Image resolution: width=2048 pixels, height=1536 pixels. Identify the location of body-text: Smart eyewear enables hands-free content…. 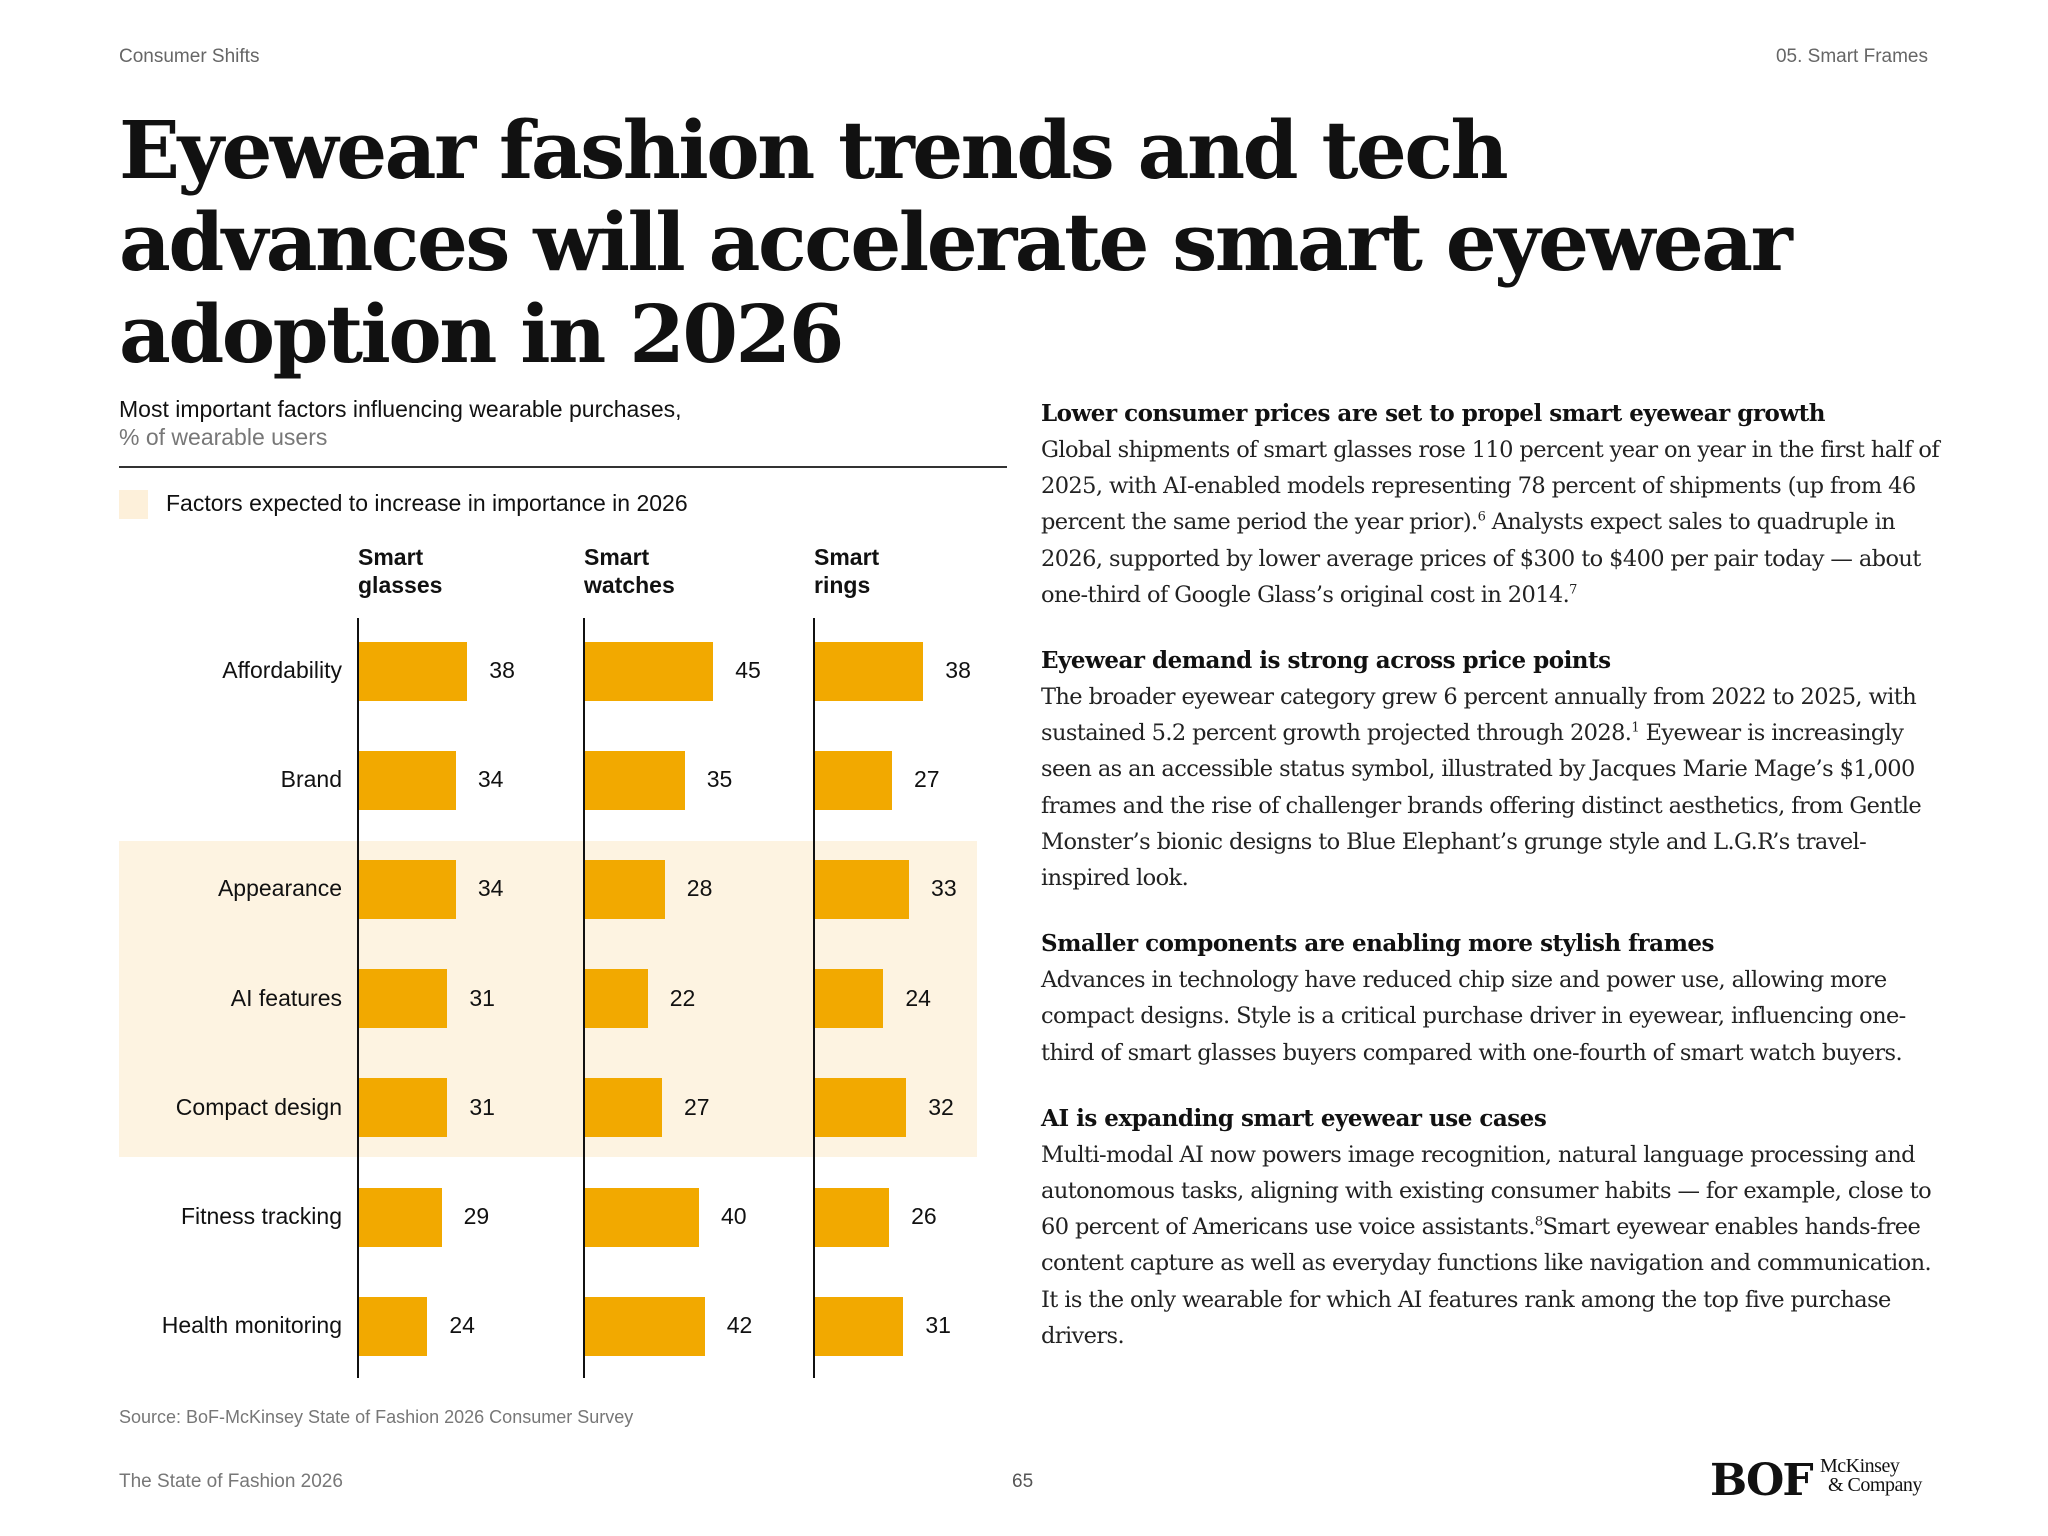
(1486, 1281).